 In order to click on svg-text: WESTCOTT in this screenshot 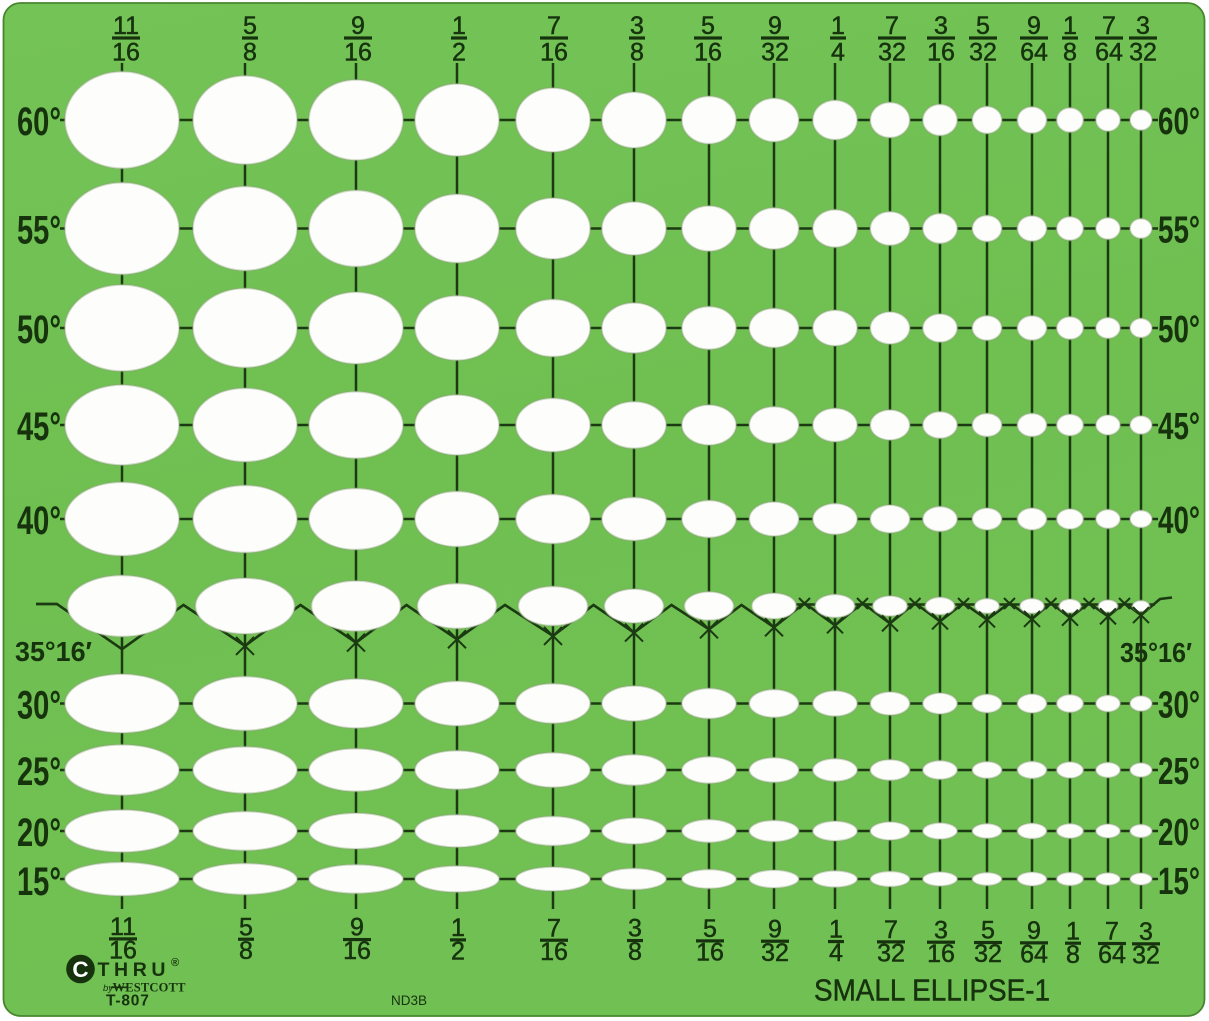, I will do `click(150, 988)`.